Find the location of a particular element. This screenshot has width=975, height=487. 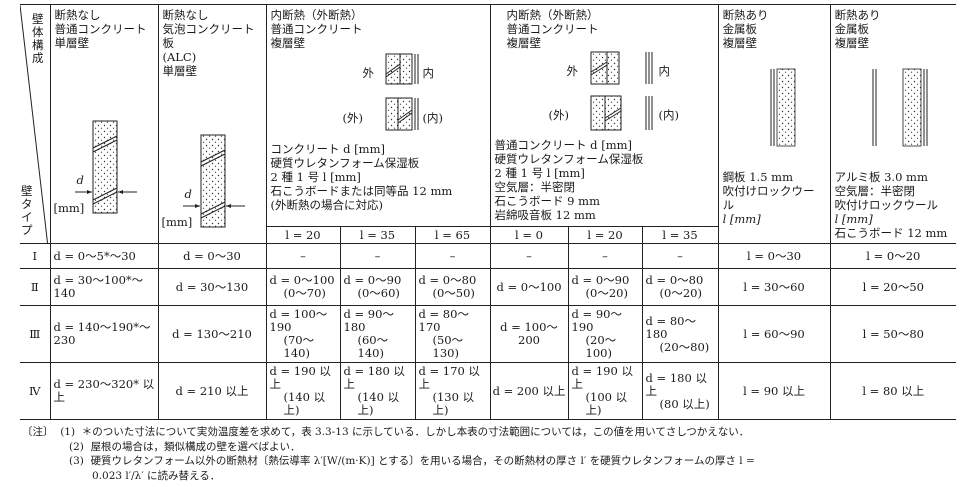

cell-subvalue: (60〜140) is located at coordinates (373, 346).